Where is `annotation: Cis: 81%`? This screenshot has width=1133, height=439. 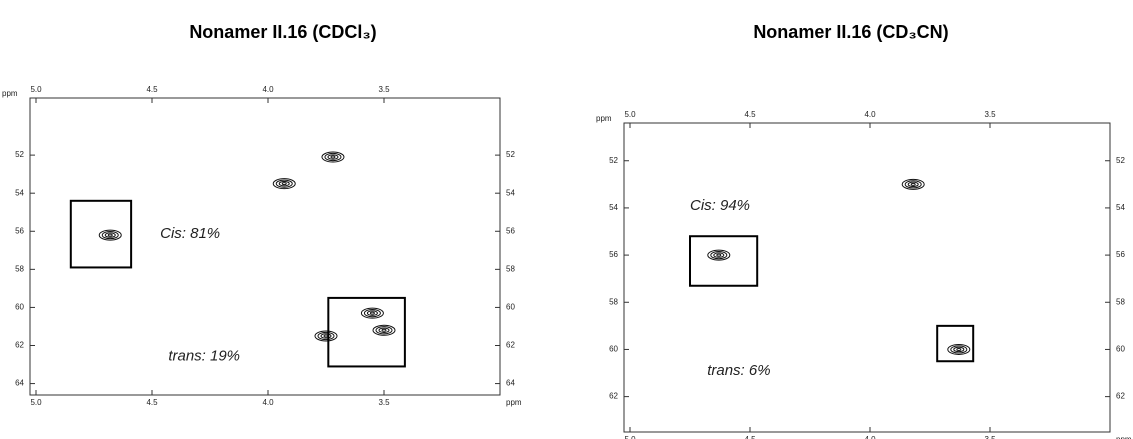 annotation: Cis: 81% is located at coordinates (190, 233).